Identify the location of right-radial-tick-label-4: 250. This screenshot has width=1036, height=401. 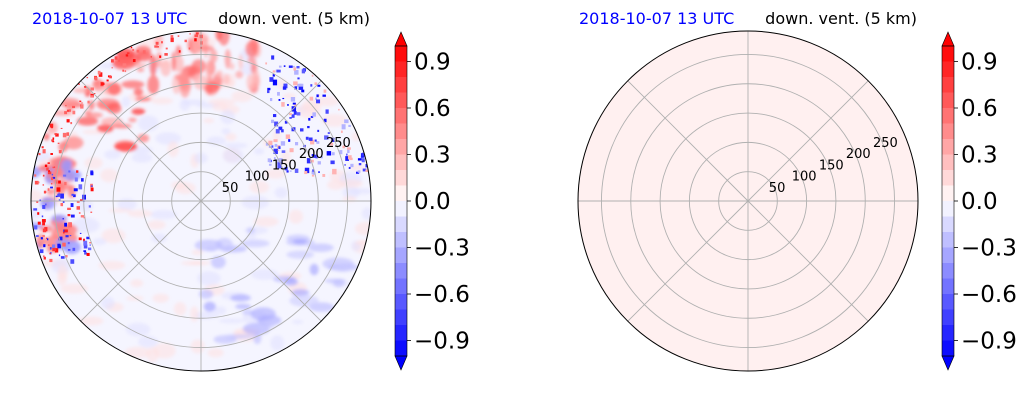
(885, 143).